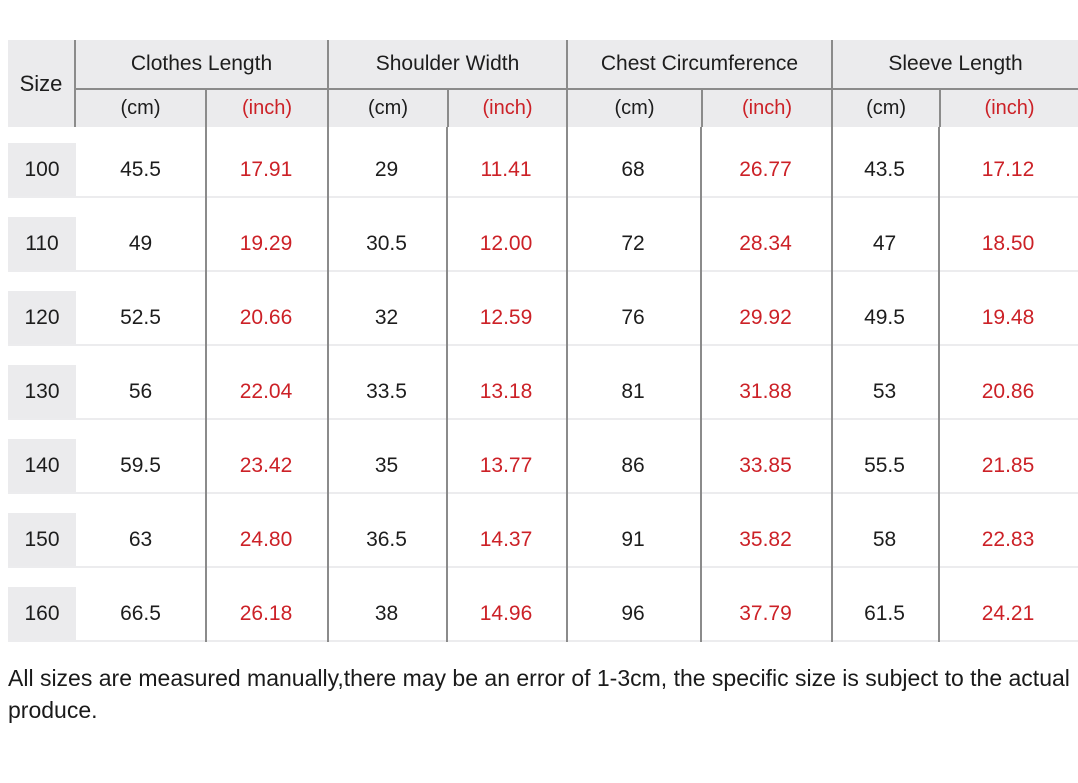  Describe the element at coordinates (386, 613) in the screenshot. I see `cm-value: 38` at that location.